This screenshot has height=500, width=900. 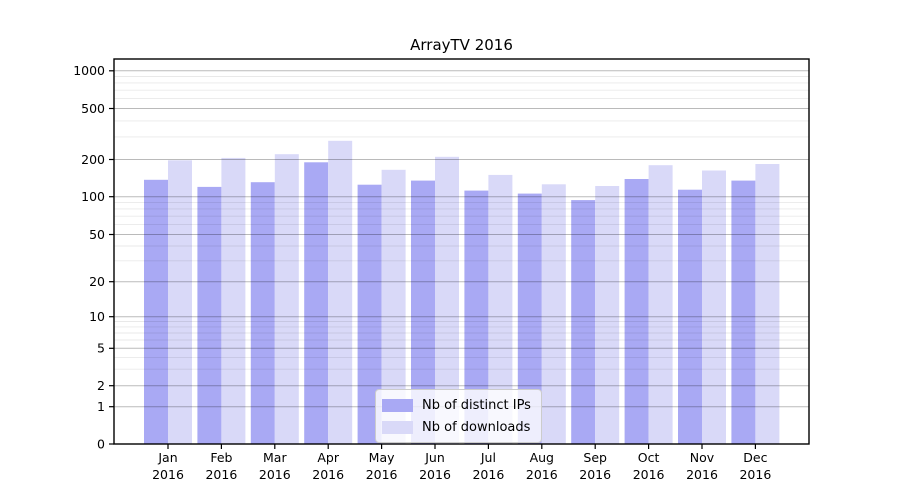 What do you see at coordinates (397, 427) in the screenshot?
I see `legend-swatch-downloads` at bounding box center [397, 427].